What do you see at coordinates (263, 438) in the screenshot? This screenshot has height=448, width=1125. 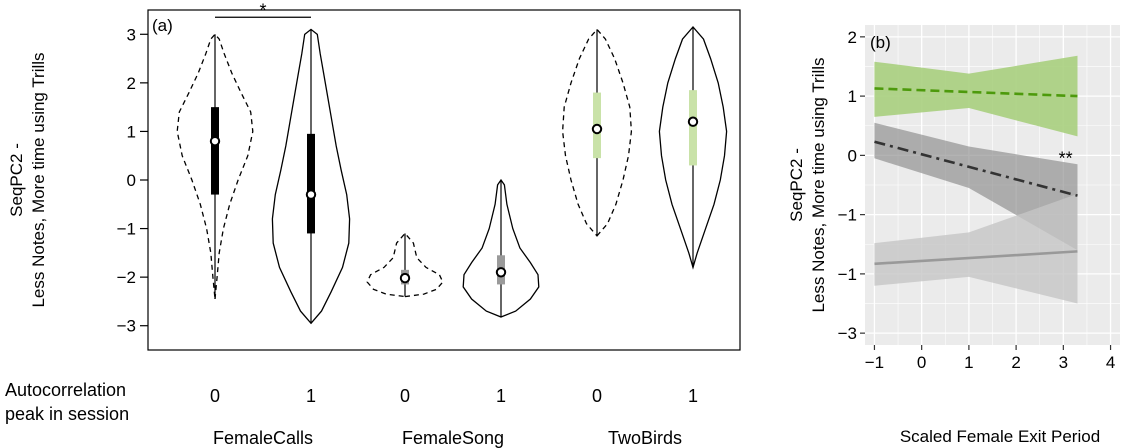 I see `group-name-label: FemaleCalls` at bounding box center [263, 438].